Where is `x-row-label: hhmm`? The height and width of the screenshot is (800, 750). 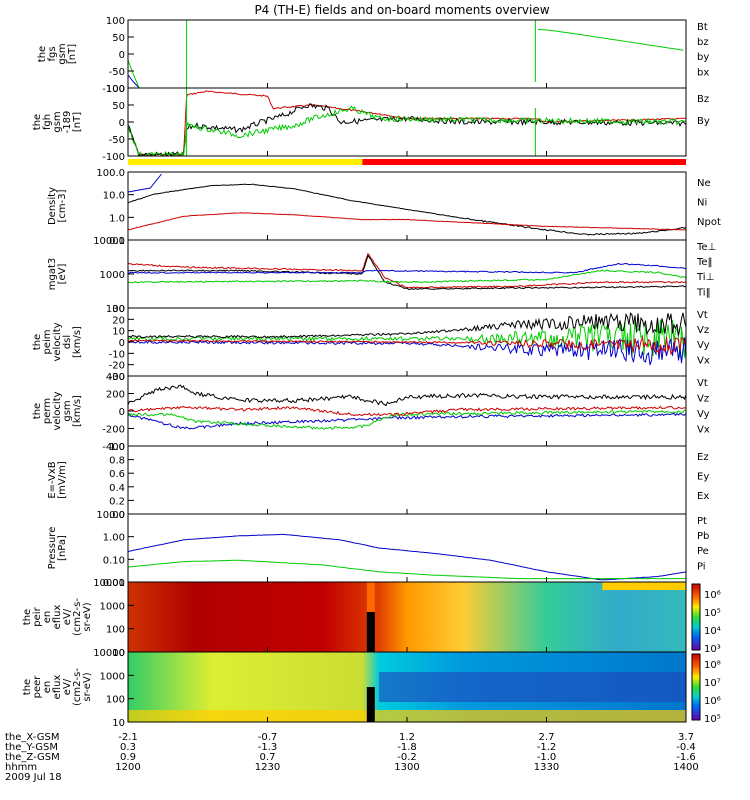 x-row-label: hhmm is located at coordinates (21, 767).